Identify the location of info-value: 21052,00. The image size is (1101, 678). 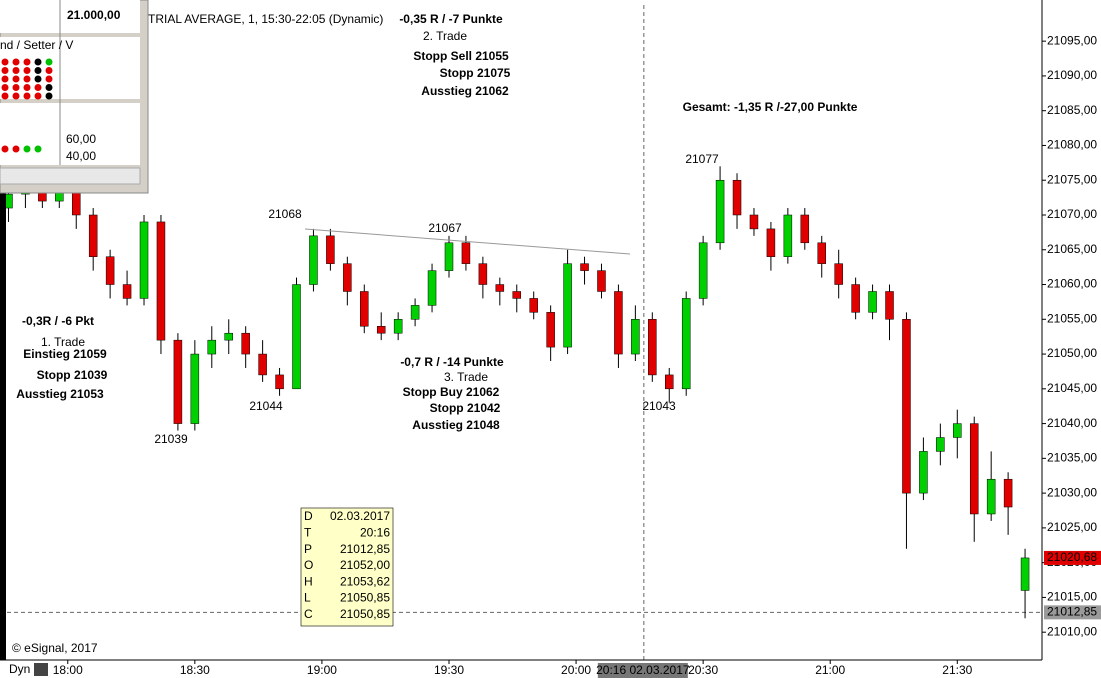
(365, 565).